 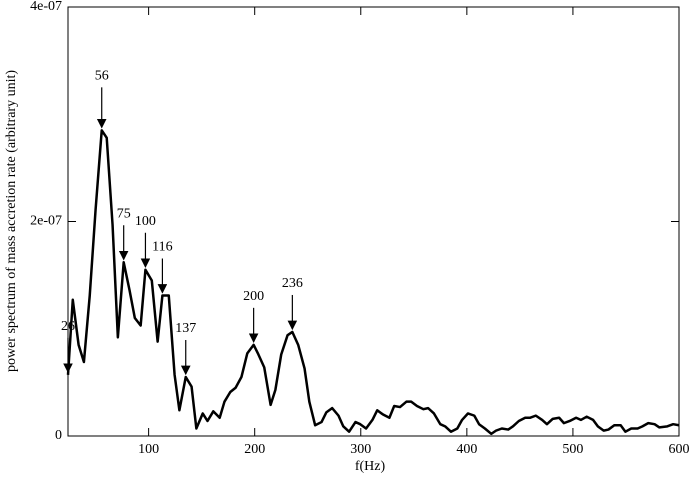 What do you see at coordinates (466, 449) in the screenshot?
I see `x-tick-label: 400` at bounding box center [466, 449].